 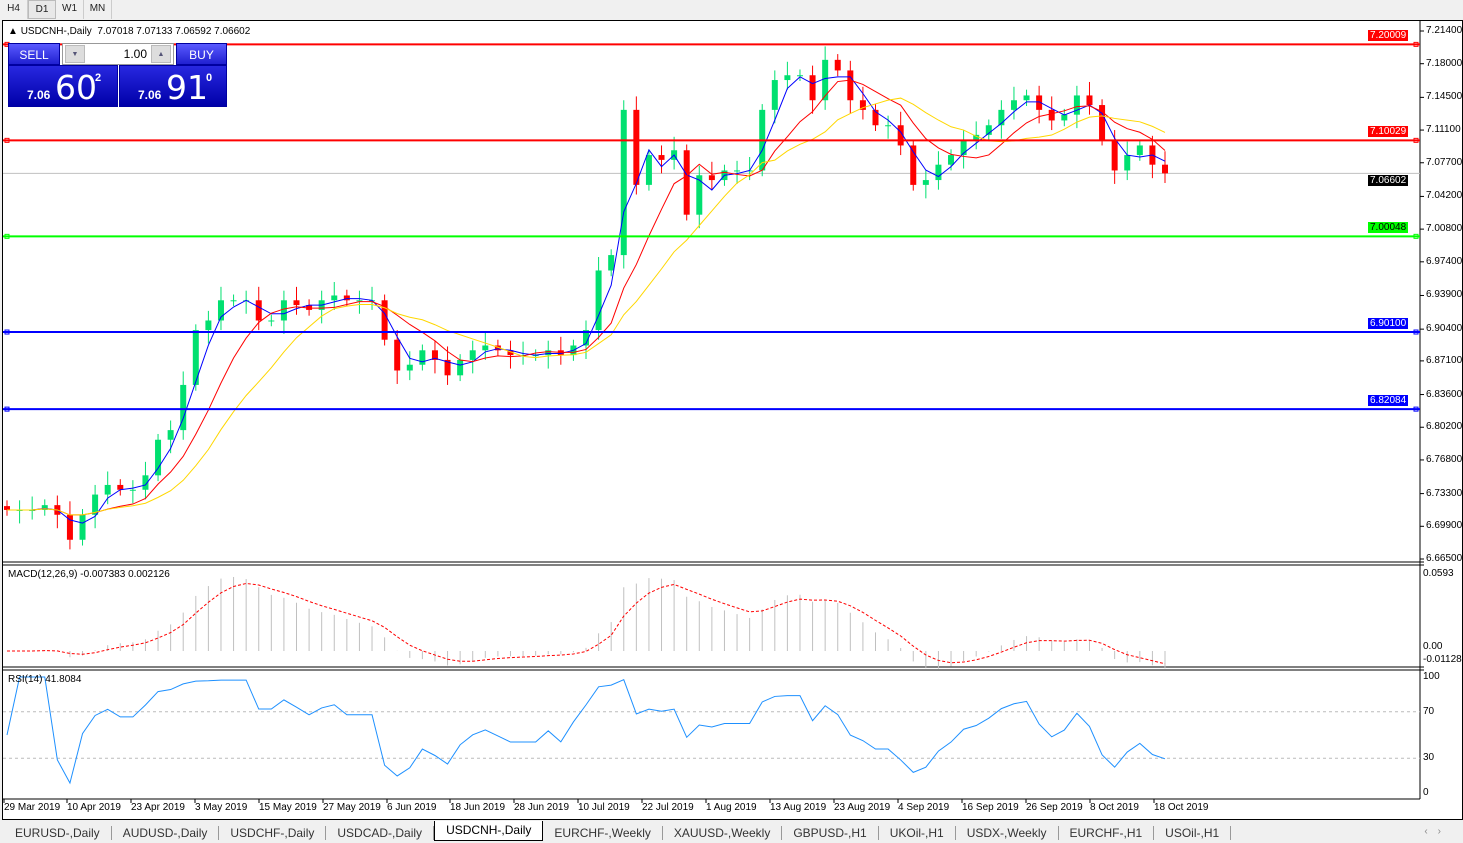 I want to click on timeframe-d1: D1, so click(x=42, y=9).